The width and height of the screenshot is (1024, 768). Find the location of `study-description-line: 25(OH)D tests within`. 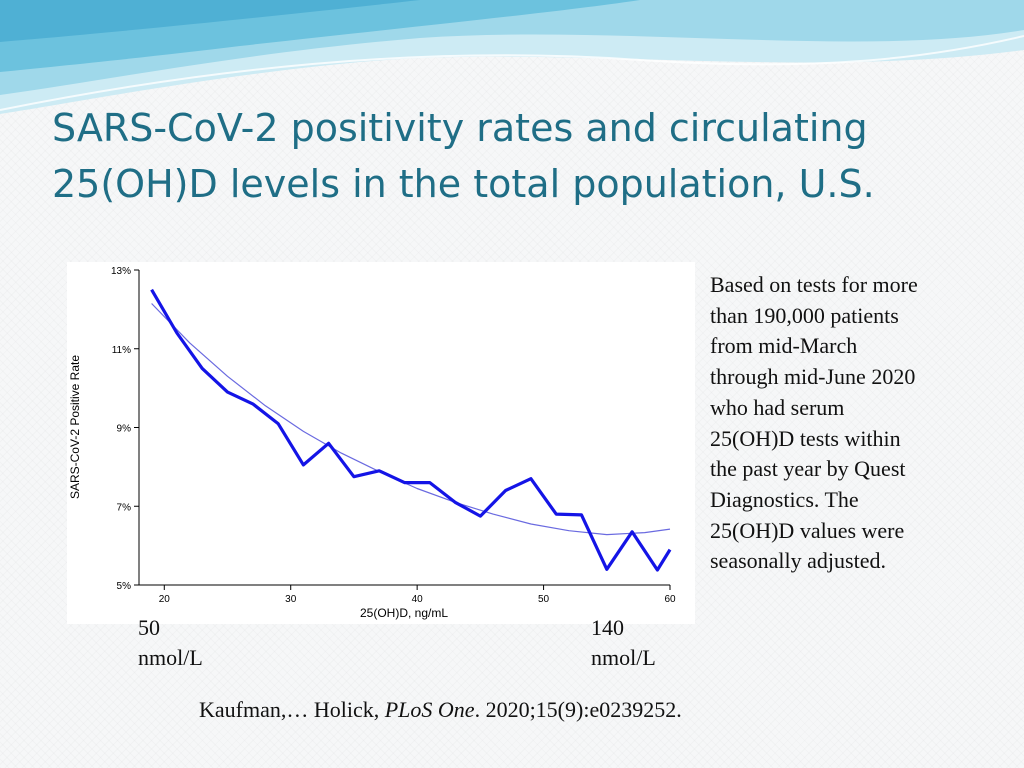

study-description-line: 25(OH)D tests within is located at coordinates (805, 438).